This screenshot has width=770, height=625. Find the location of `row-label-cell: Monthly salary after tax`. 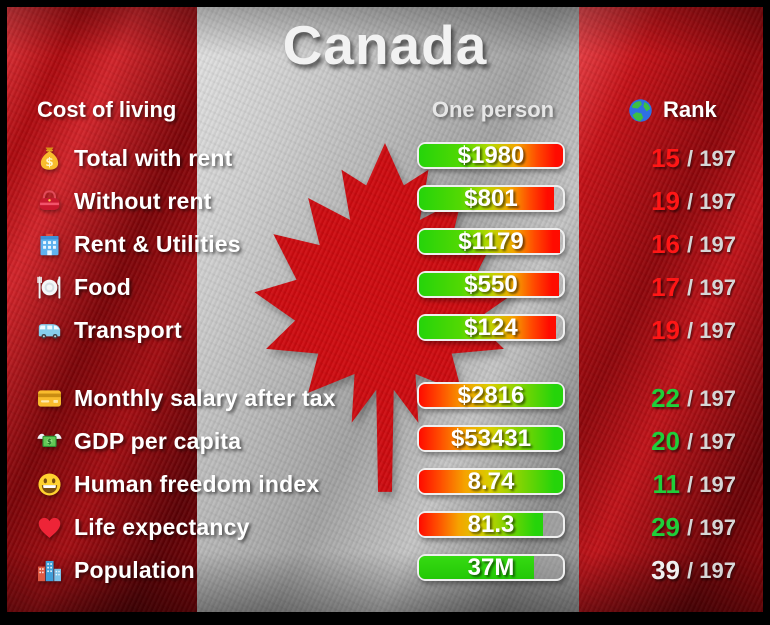

row-label-cell: Monthly salary after tax is located at coordinates (186, 398).